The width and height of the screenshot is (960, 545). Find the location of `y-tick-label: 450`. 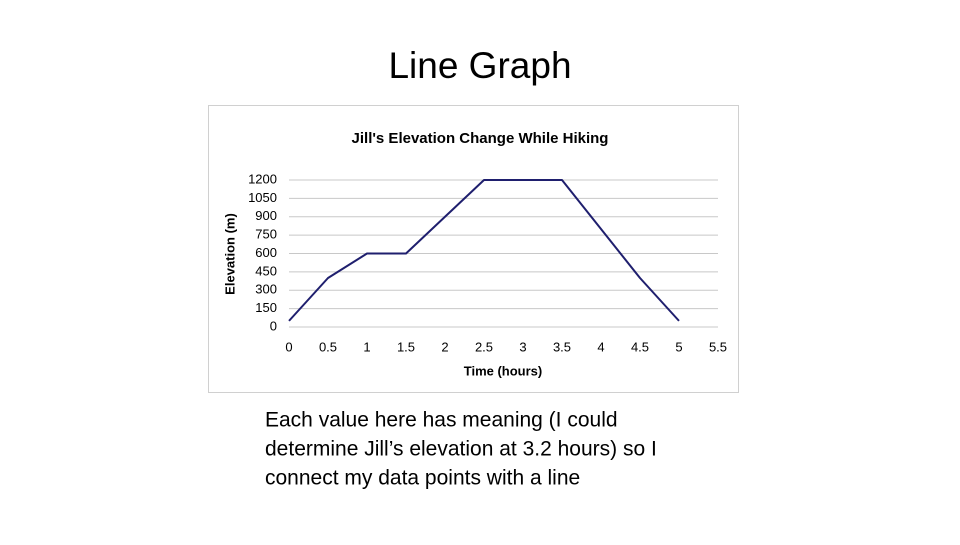

y-tick-label: 450 is located at coordinates (266, 270).